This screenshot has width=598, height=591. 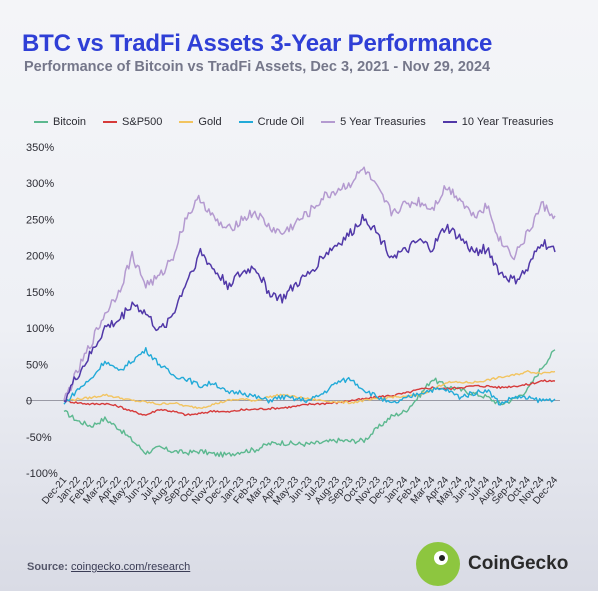 I want to click on legend-item: Gold, so click(x=200, y=122).